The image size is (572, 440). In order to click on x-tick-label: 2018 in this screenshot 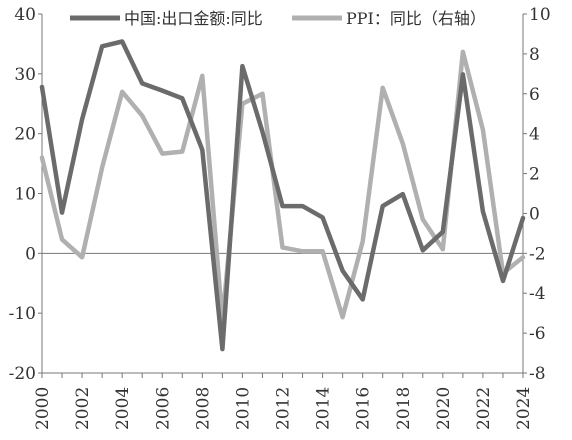, I will do `click(404, 408)`.